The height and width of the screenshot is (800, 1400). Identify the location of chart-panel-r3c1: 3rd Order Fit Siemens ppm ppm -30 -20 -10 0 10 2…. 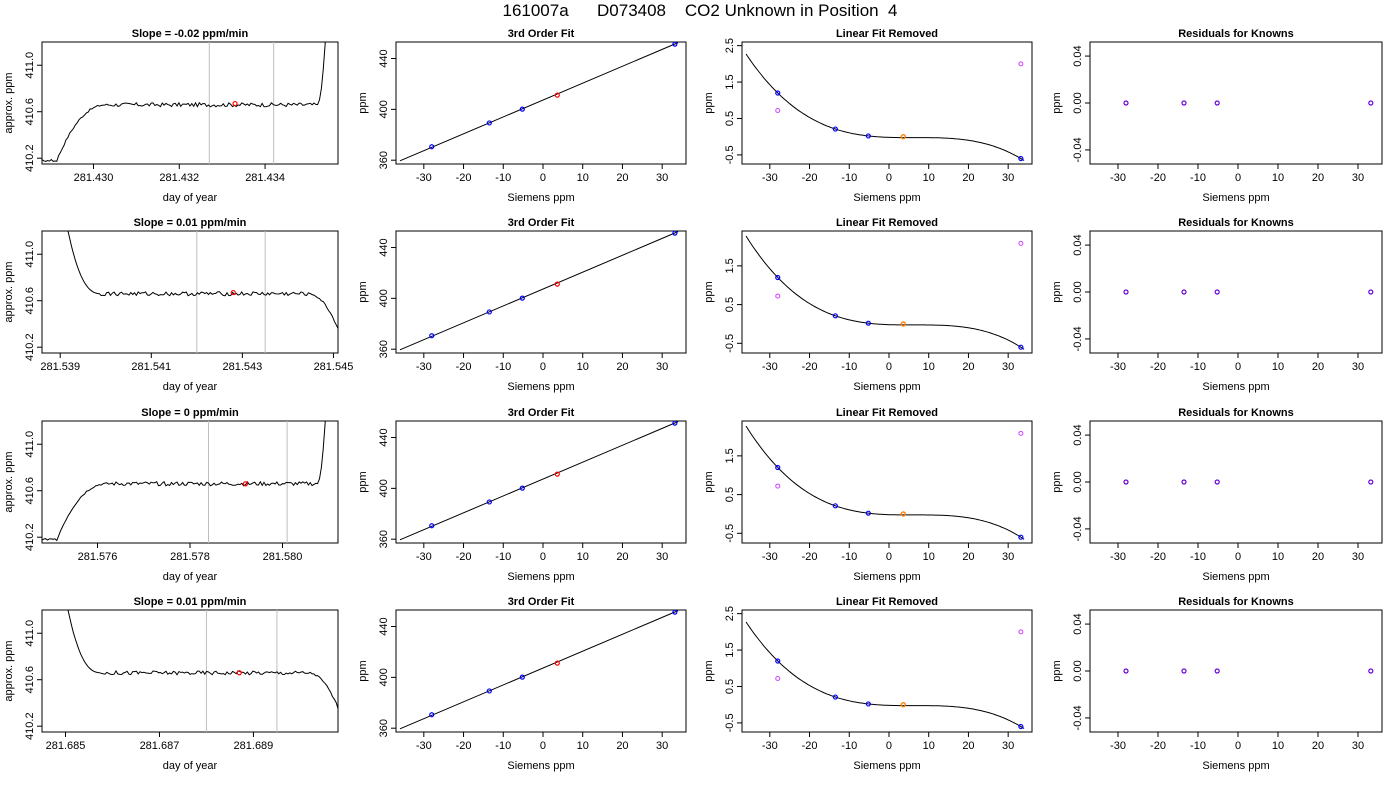
(522, 684).